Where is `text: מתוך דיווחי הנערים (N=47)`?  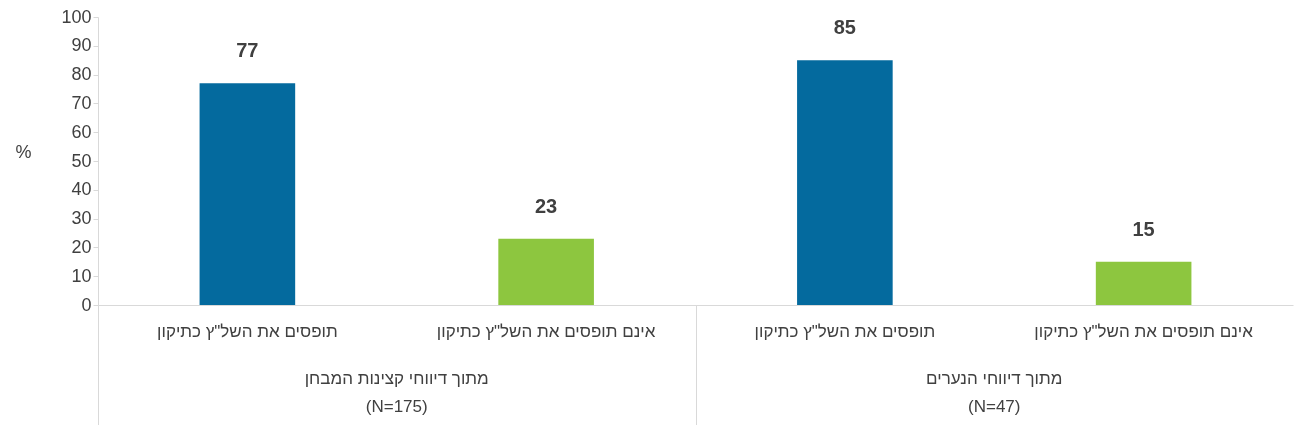
text: מתוך דיווחי הנערים (N=47) is located at coordinates (994, 393).